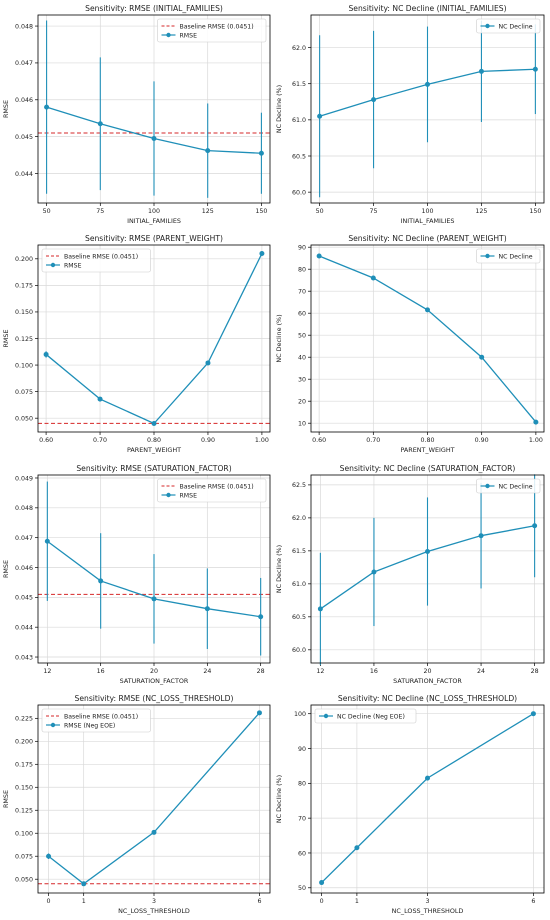 The height and width of the screenshot is (920, 550). Describe the element at coordinates (24, 137) in the screenshot. I see `y-tick-label: 0.045` at that location.